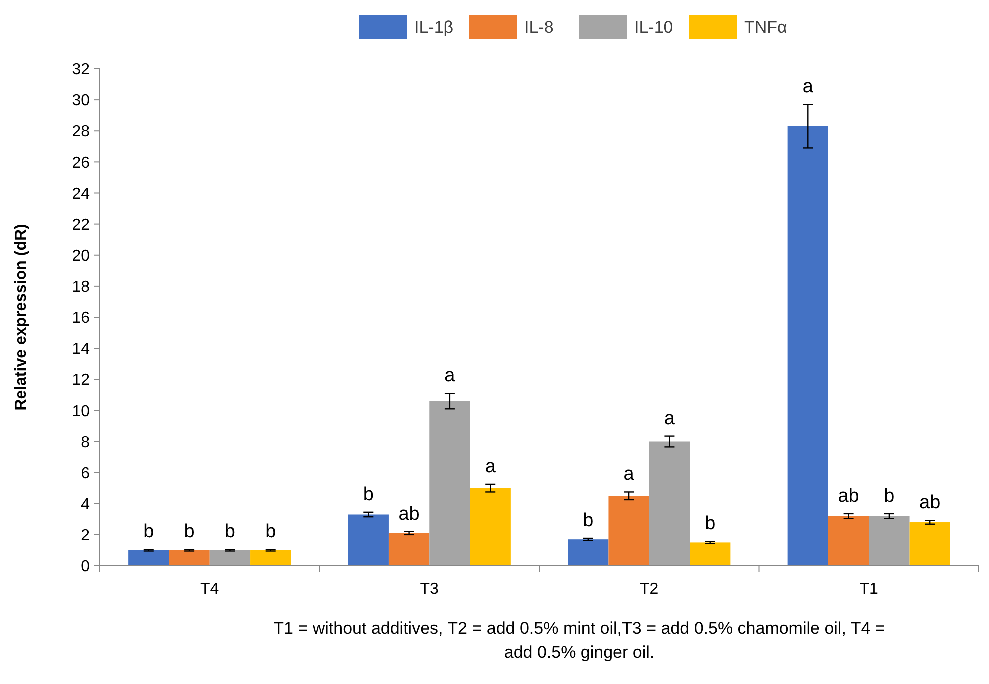  I want to click on legend-label: IL-1β, so click(434, 27).